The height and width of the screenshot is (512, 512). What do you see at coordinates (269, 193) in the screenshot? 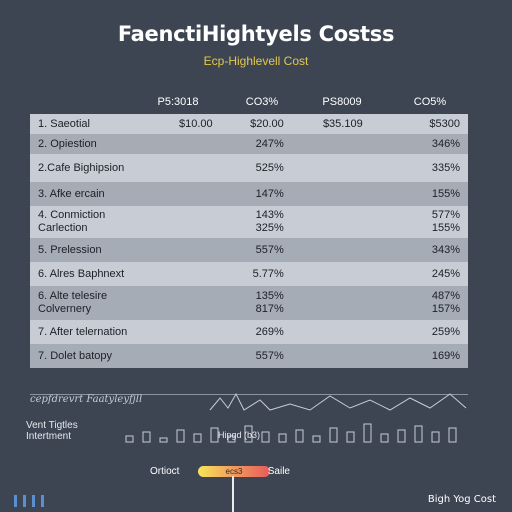
I see `table-cell: 147%` at bounding box center [269, 193].